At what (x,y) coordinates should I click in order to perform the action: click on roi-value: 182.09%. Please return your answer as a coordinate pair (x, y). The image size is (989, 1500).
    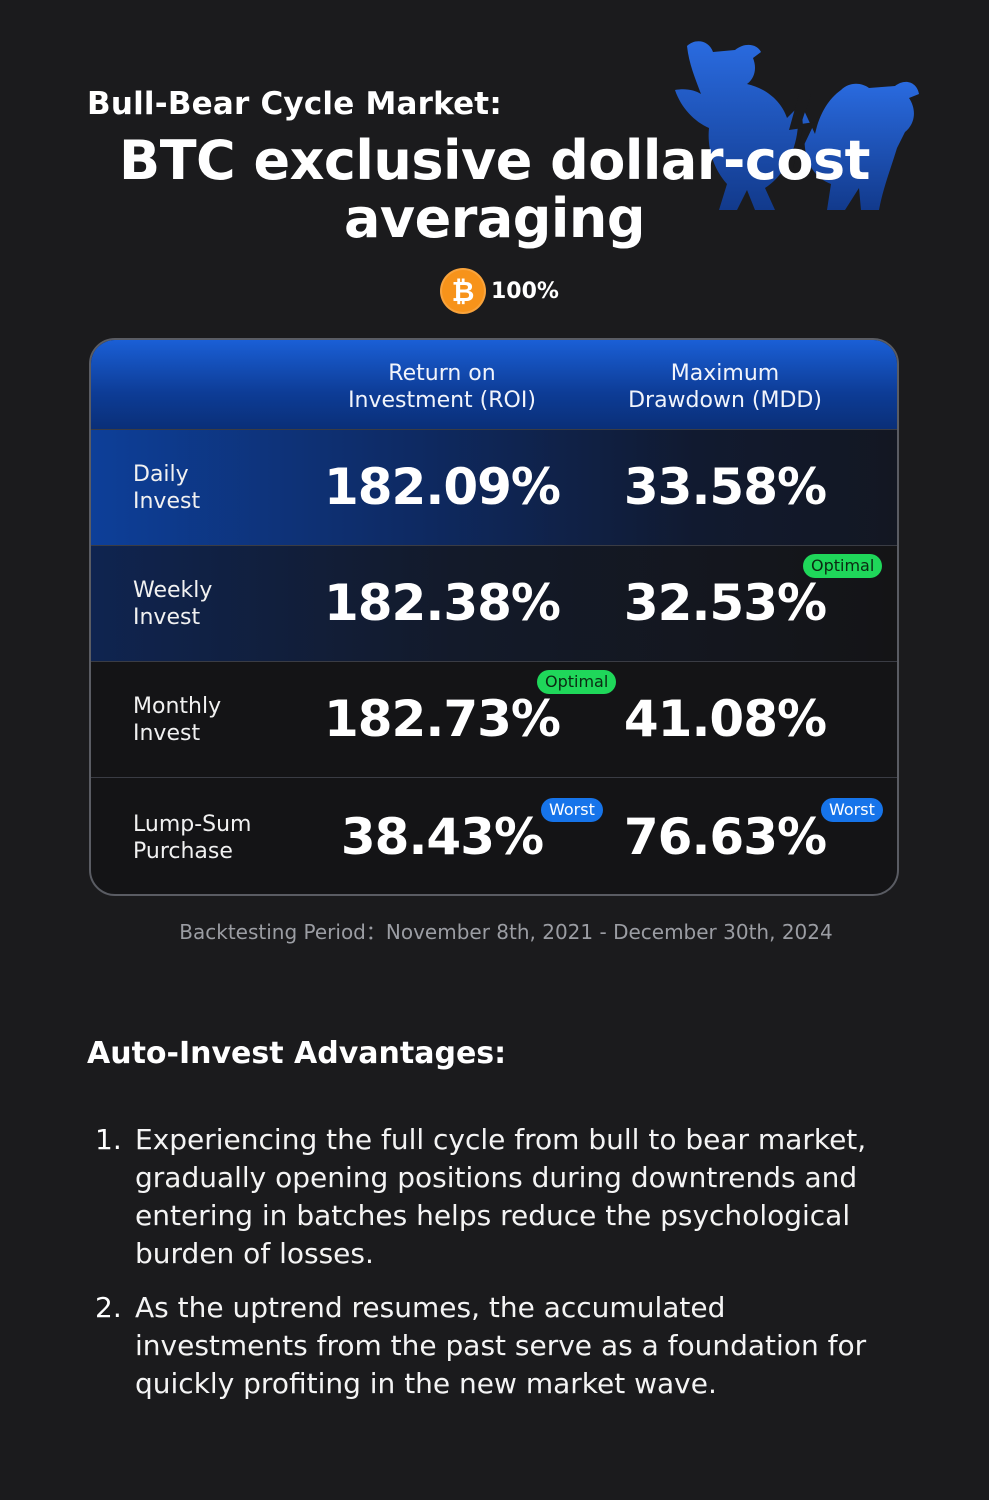
    Looking at the image, I should click on (442, 487).